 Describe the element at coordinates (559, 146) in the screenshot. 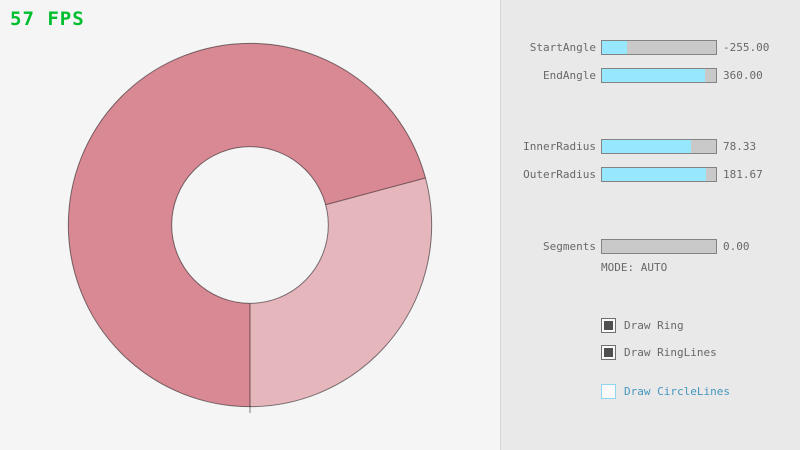

I see `innerradius-label: InnerRadius` at that location.